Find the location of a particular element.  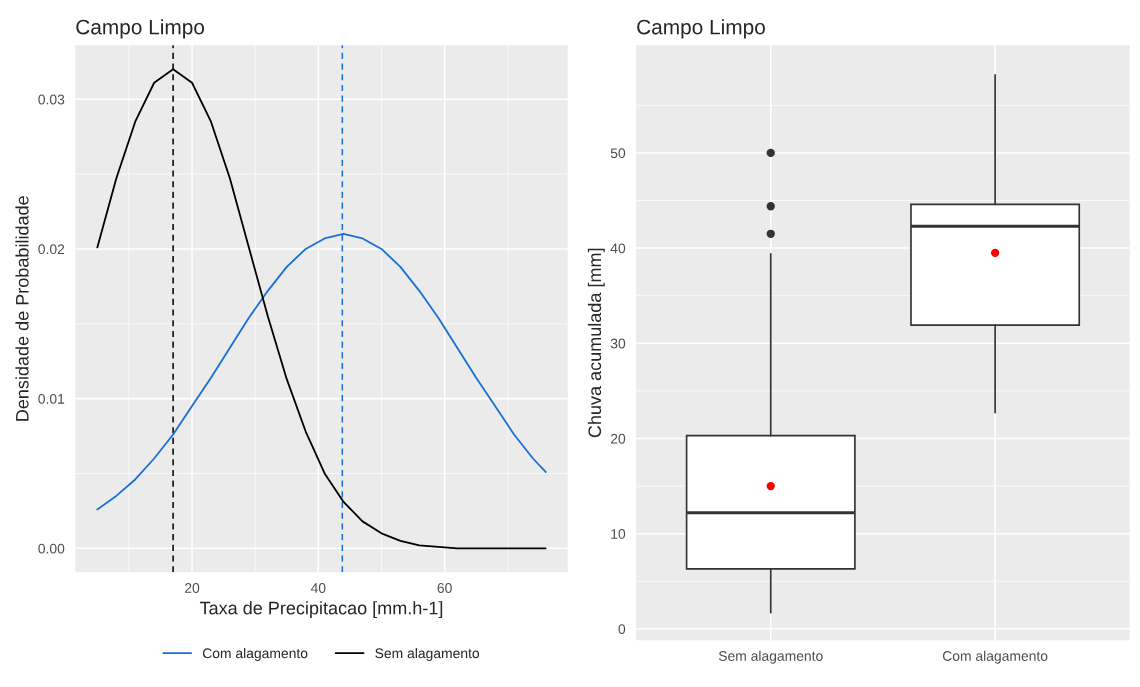

y-tick-label: 20 is located at coordinates (618, 438).